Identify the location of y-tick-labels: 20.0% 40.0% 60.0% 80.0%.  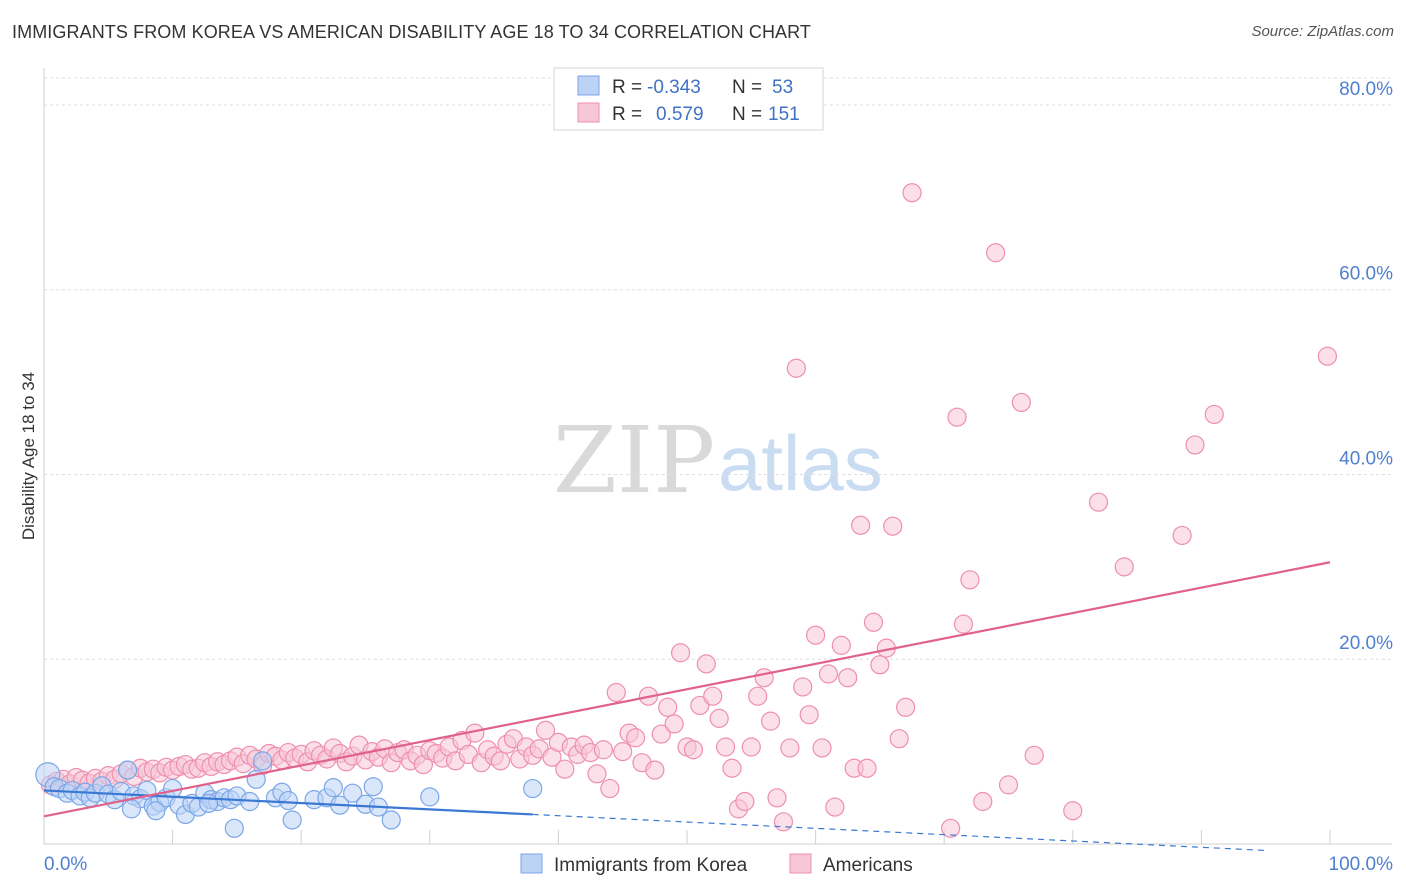
(1366, 366).